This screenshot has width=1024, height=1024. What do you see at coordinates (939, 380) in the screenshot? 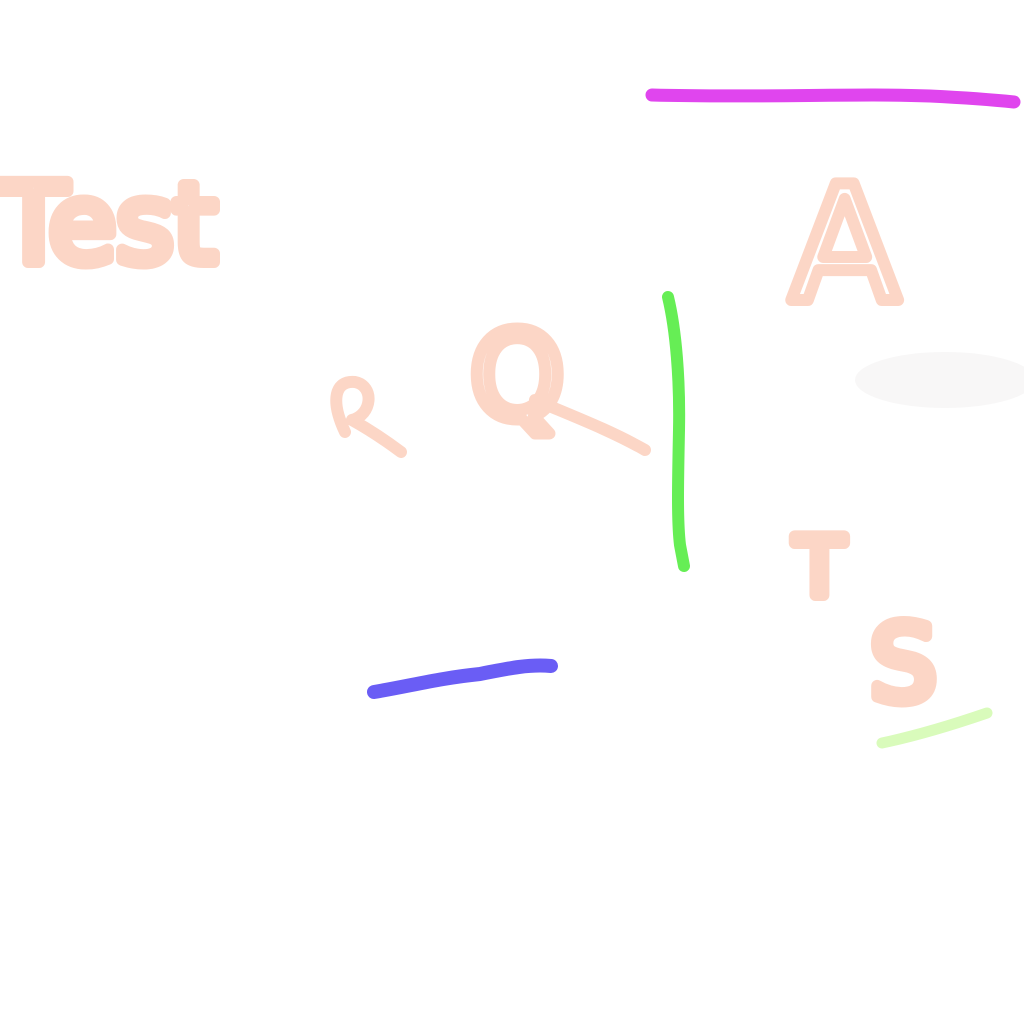
I see `faint-smudge` at bounding box center [939, 380].